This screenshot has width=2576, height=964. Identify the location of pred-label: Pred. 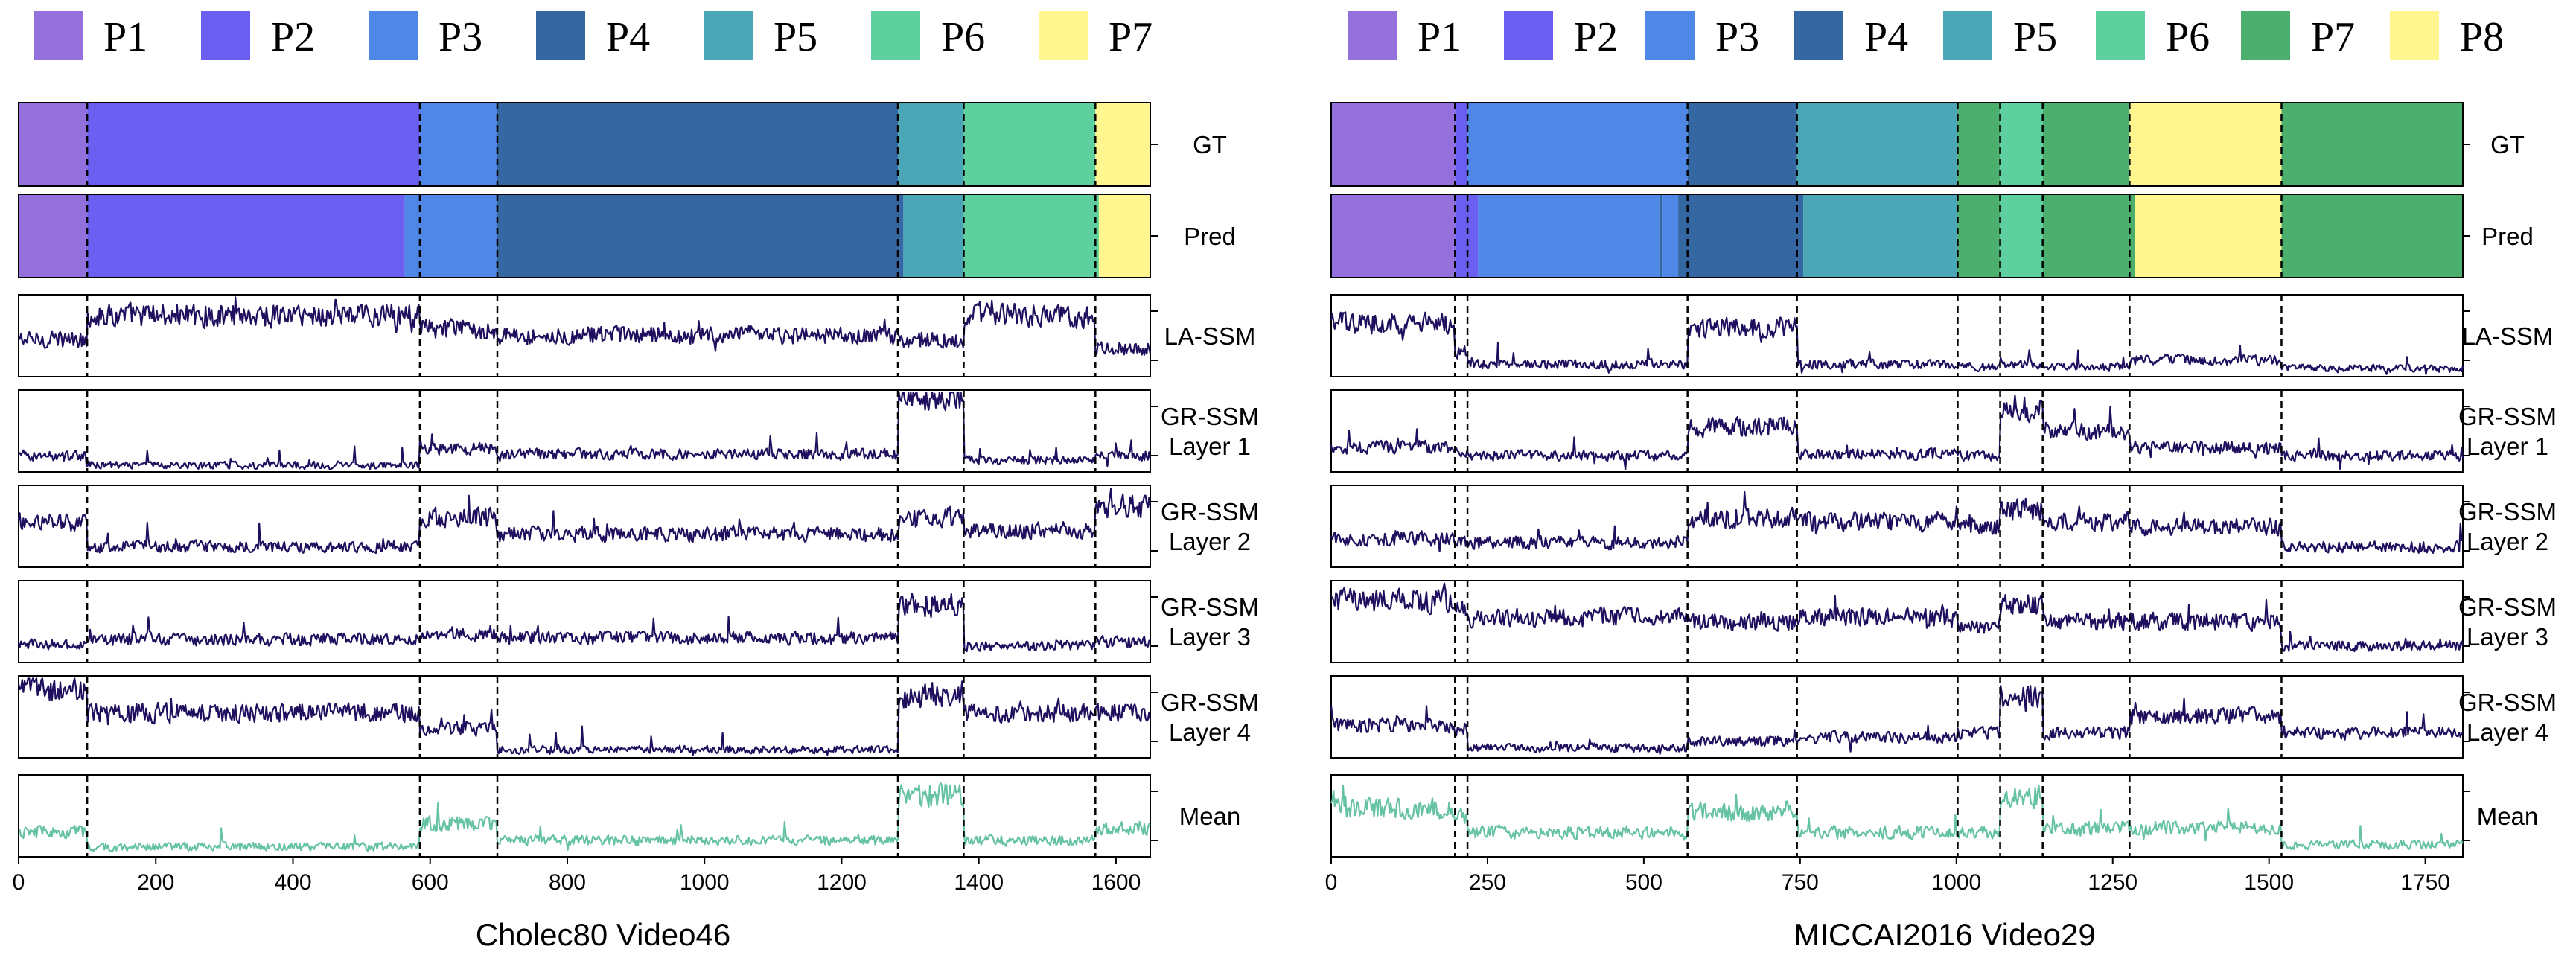
(1210, 236).